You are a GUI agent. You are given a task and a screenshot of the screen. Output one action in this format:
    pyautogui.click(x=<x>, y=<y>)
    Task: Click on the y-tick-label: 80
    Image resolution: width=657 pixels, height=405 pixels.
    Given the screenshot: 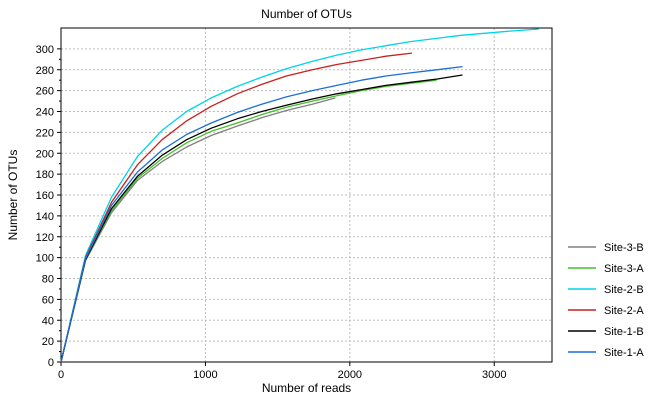 What is the action you would take?
    pyautogui.click(x=48, y=280)
    